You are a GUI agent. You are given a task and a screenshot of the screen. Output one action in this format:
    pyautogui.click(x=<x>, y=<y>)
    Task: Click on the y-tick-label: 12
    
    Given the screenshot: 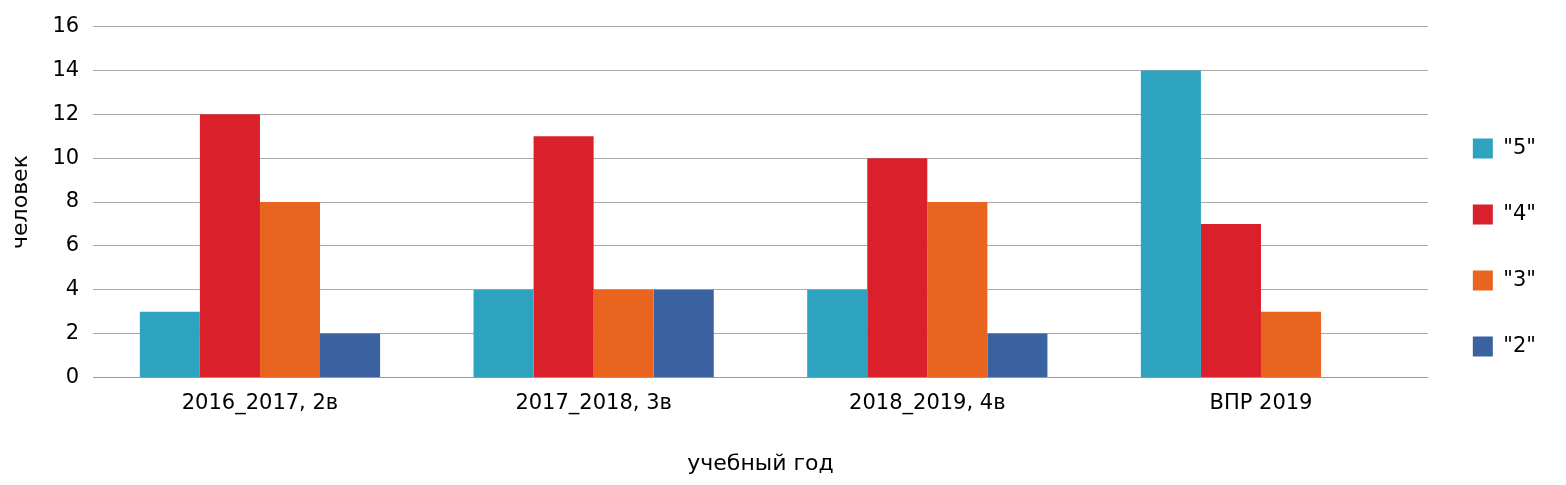 What is the action you would take?
    pyautogui.click(x=66, y=112)
    